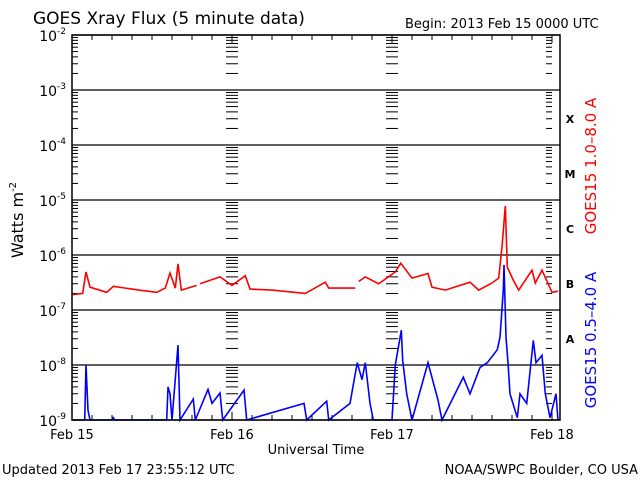 Image resolution: width=640 pixels, height=480 pixels. I want to click on y-tick-label: 10⁻⁸, so click(52, 366).